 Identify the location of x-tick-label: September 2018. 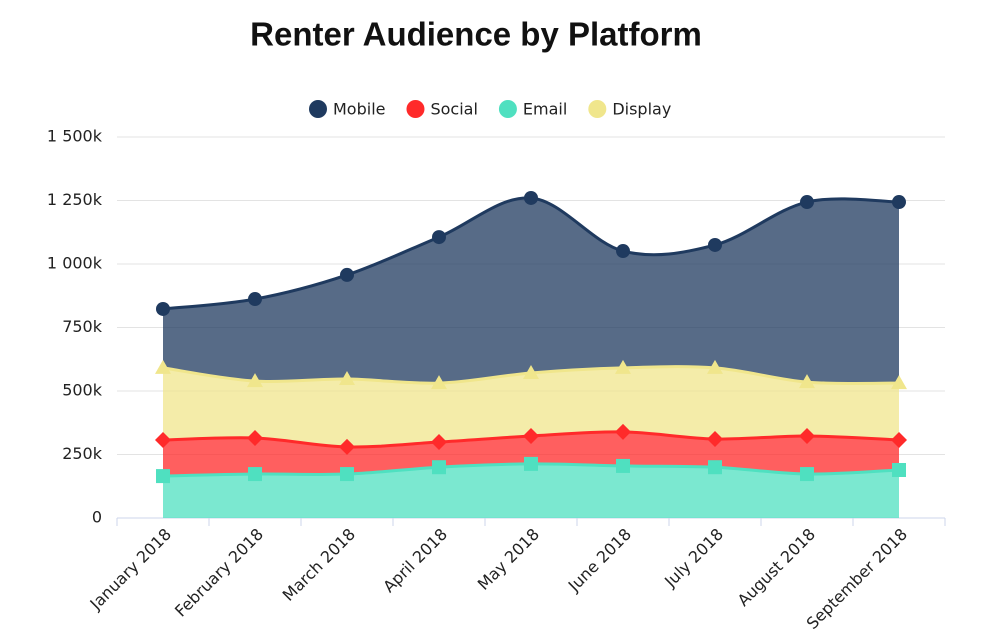
(857, 579).